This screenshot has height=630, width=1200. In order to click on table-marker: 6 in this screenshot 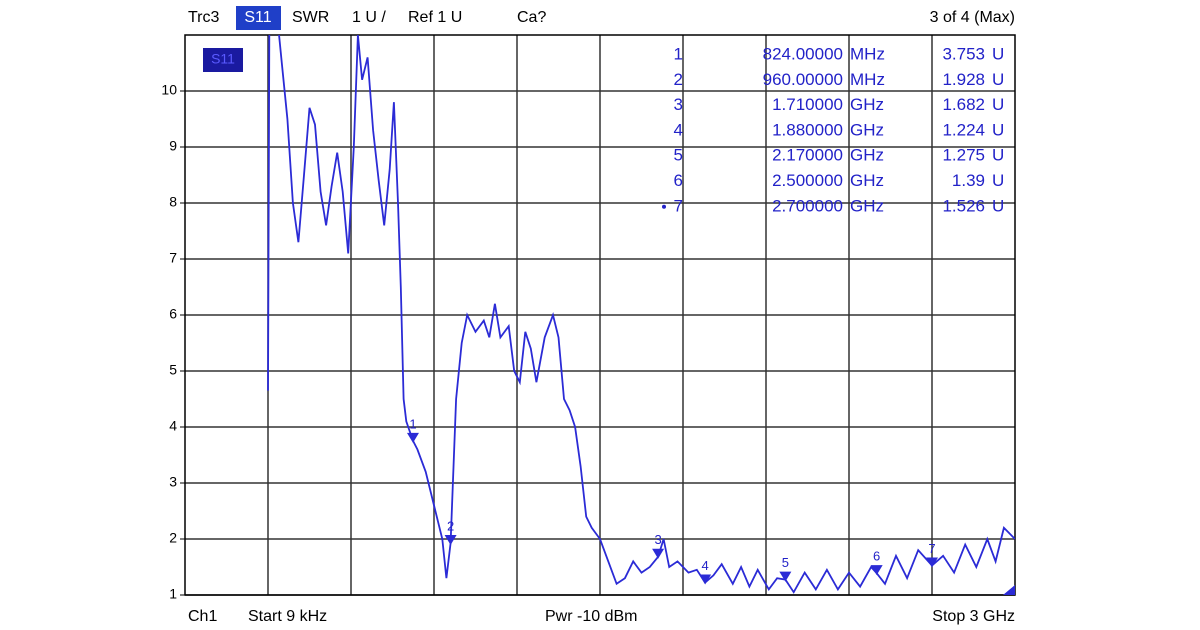, I will do `click(678, 180)`.